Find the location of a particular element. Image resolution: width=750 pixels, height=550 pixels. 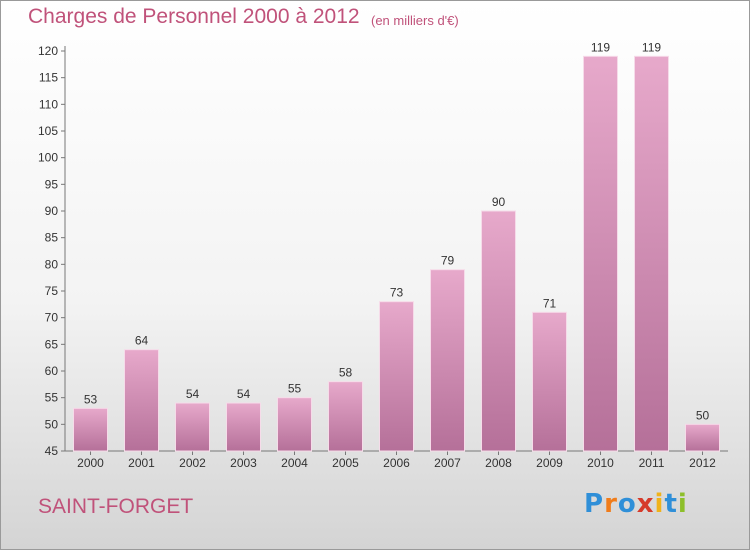

bar-value-label: 58 is located at coordinates (346, 373).